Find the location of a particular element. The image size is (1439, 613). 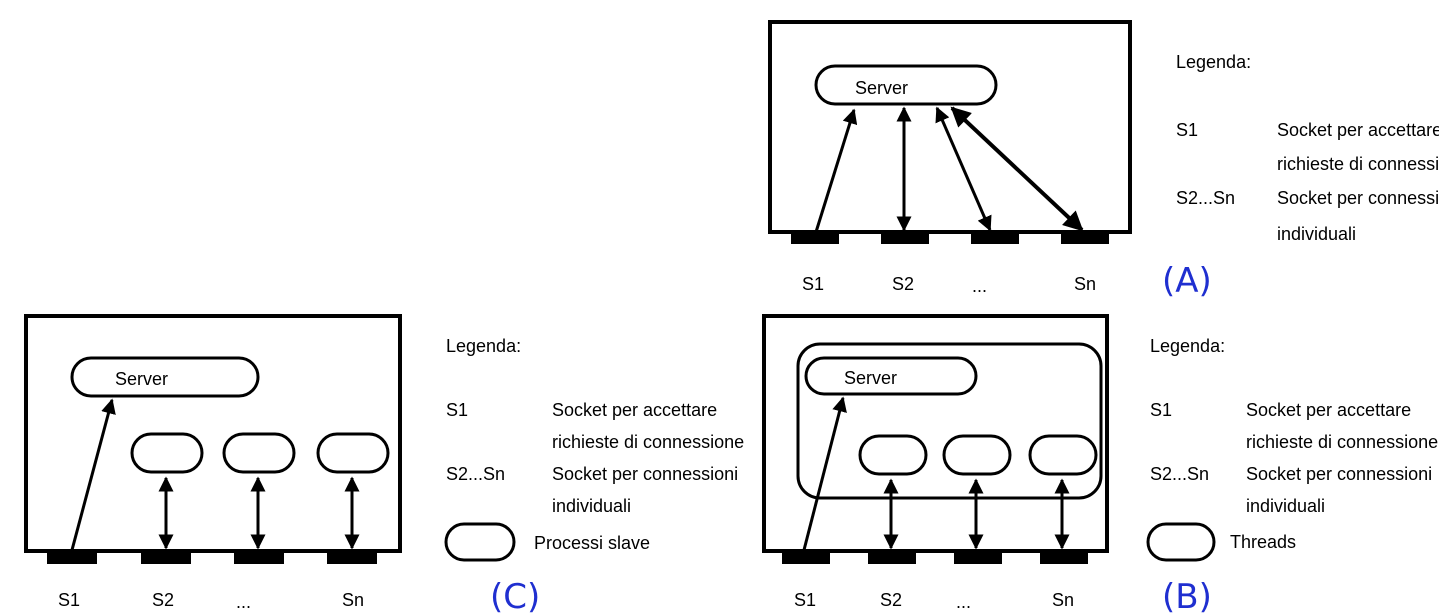

panel-b-tag: (B) is located at coordinates (1187, 595).